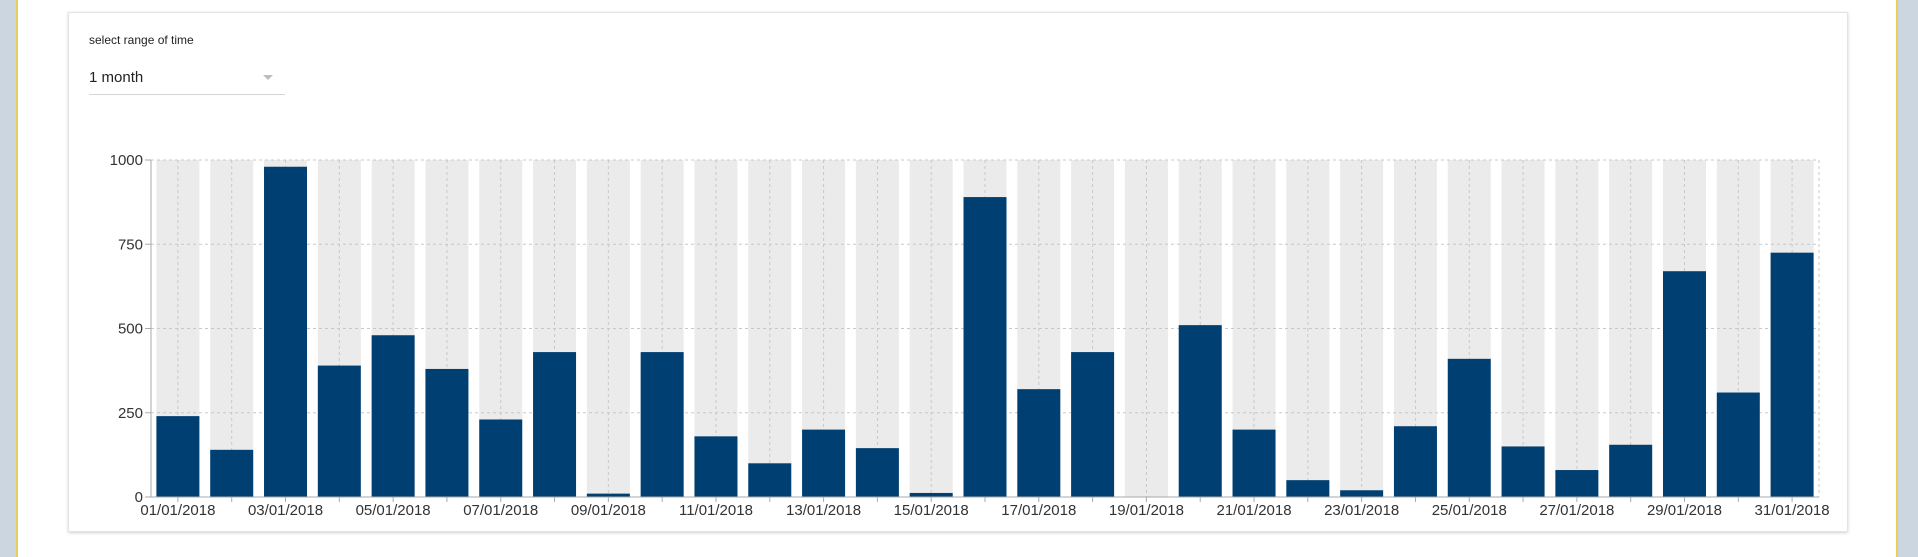  What do you see at coordinates (1038, 510) in the screenshot?
I see `x-tick-label: 17/01/2018` at bounding box center [1038, 510].